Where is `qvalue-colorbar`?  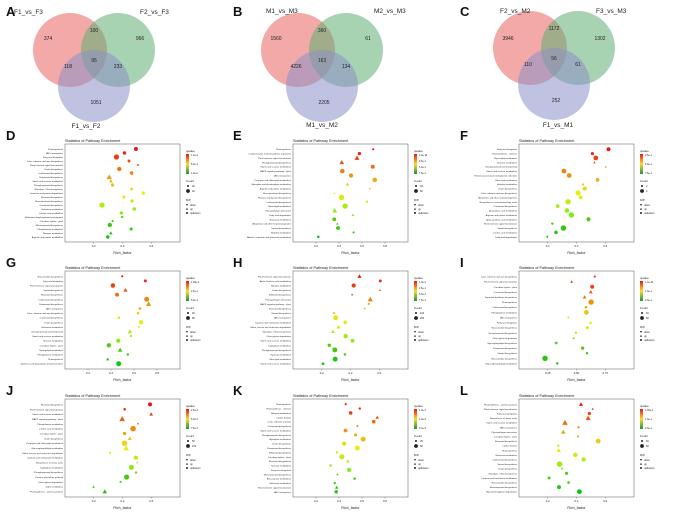 qvalue-colorbar is located at coordinates (187, 164).